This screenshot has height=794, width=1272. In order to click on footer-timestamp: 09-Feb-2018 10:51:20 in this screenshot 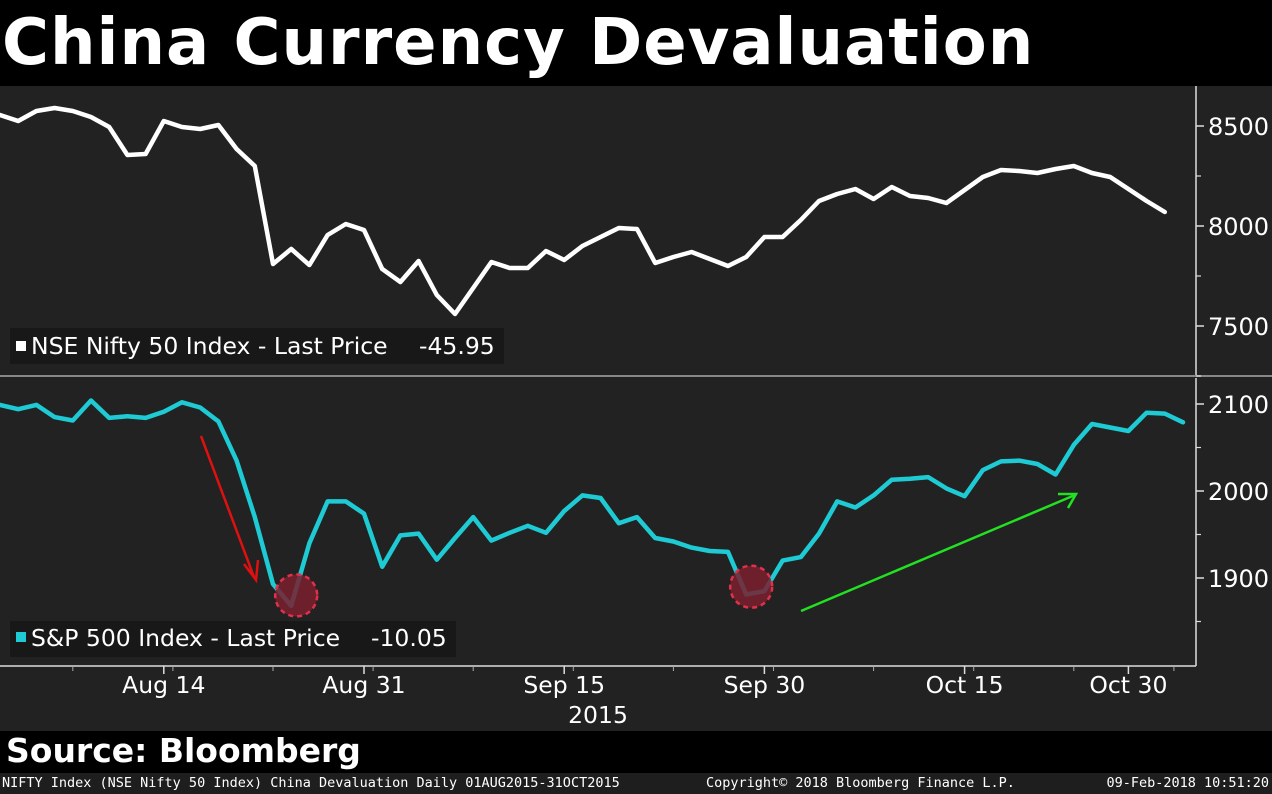, I will do `click(1187, 783)`.